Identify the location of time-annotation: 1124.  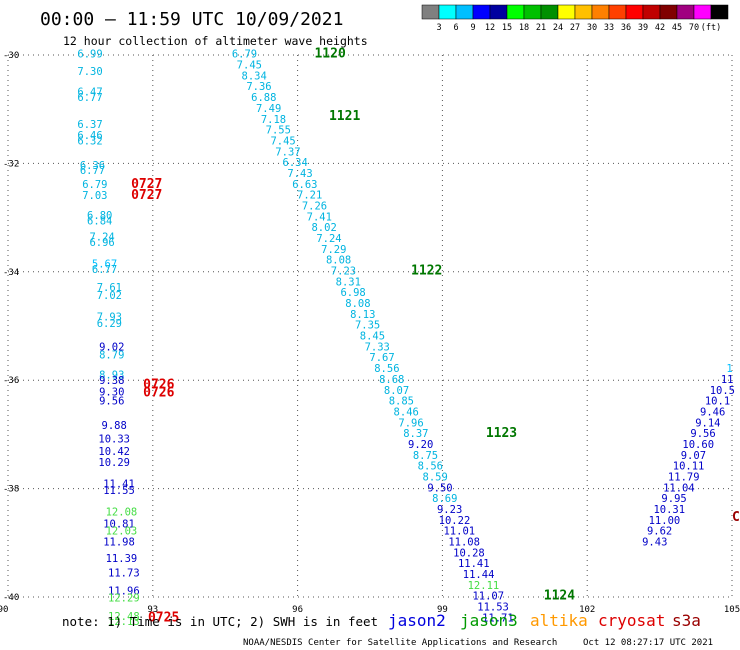
(559, 596).